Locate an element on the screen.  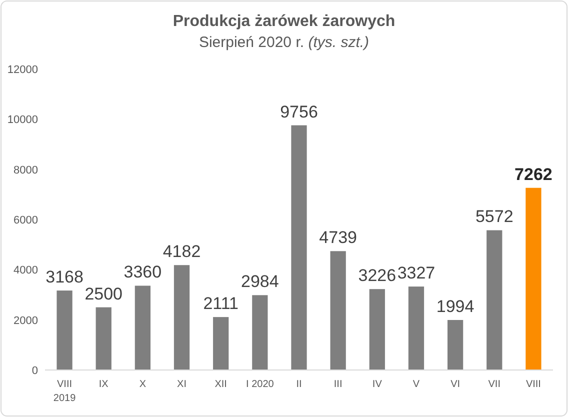
x-tick-label: VIII is located at coordinates (533, 384).